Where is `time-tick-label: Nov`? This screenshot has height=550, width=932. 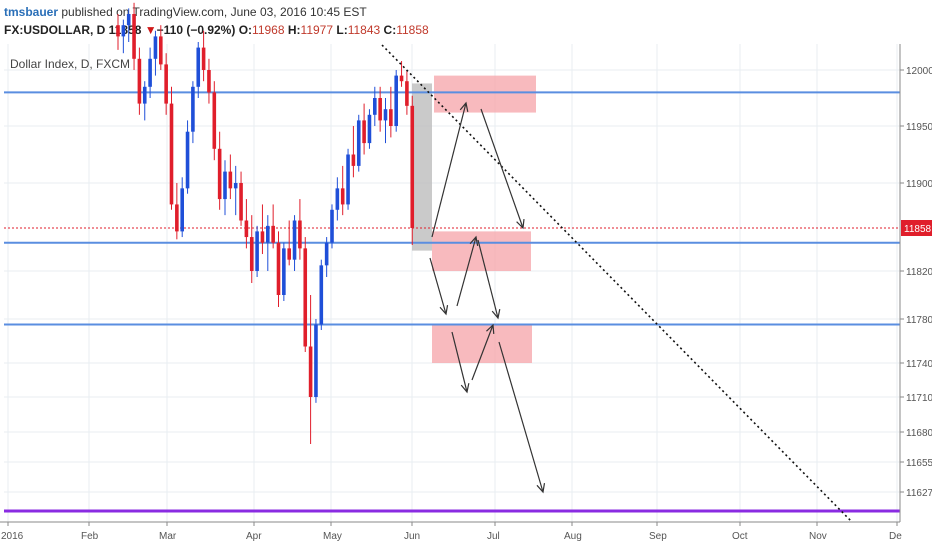
time-tick-label: Nov is located at coordinates (818, 536).